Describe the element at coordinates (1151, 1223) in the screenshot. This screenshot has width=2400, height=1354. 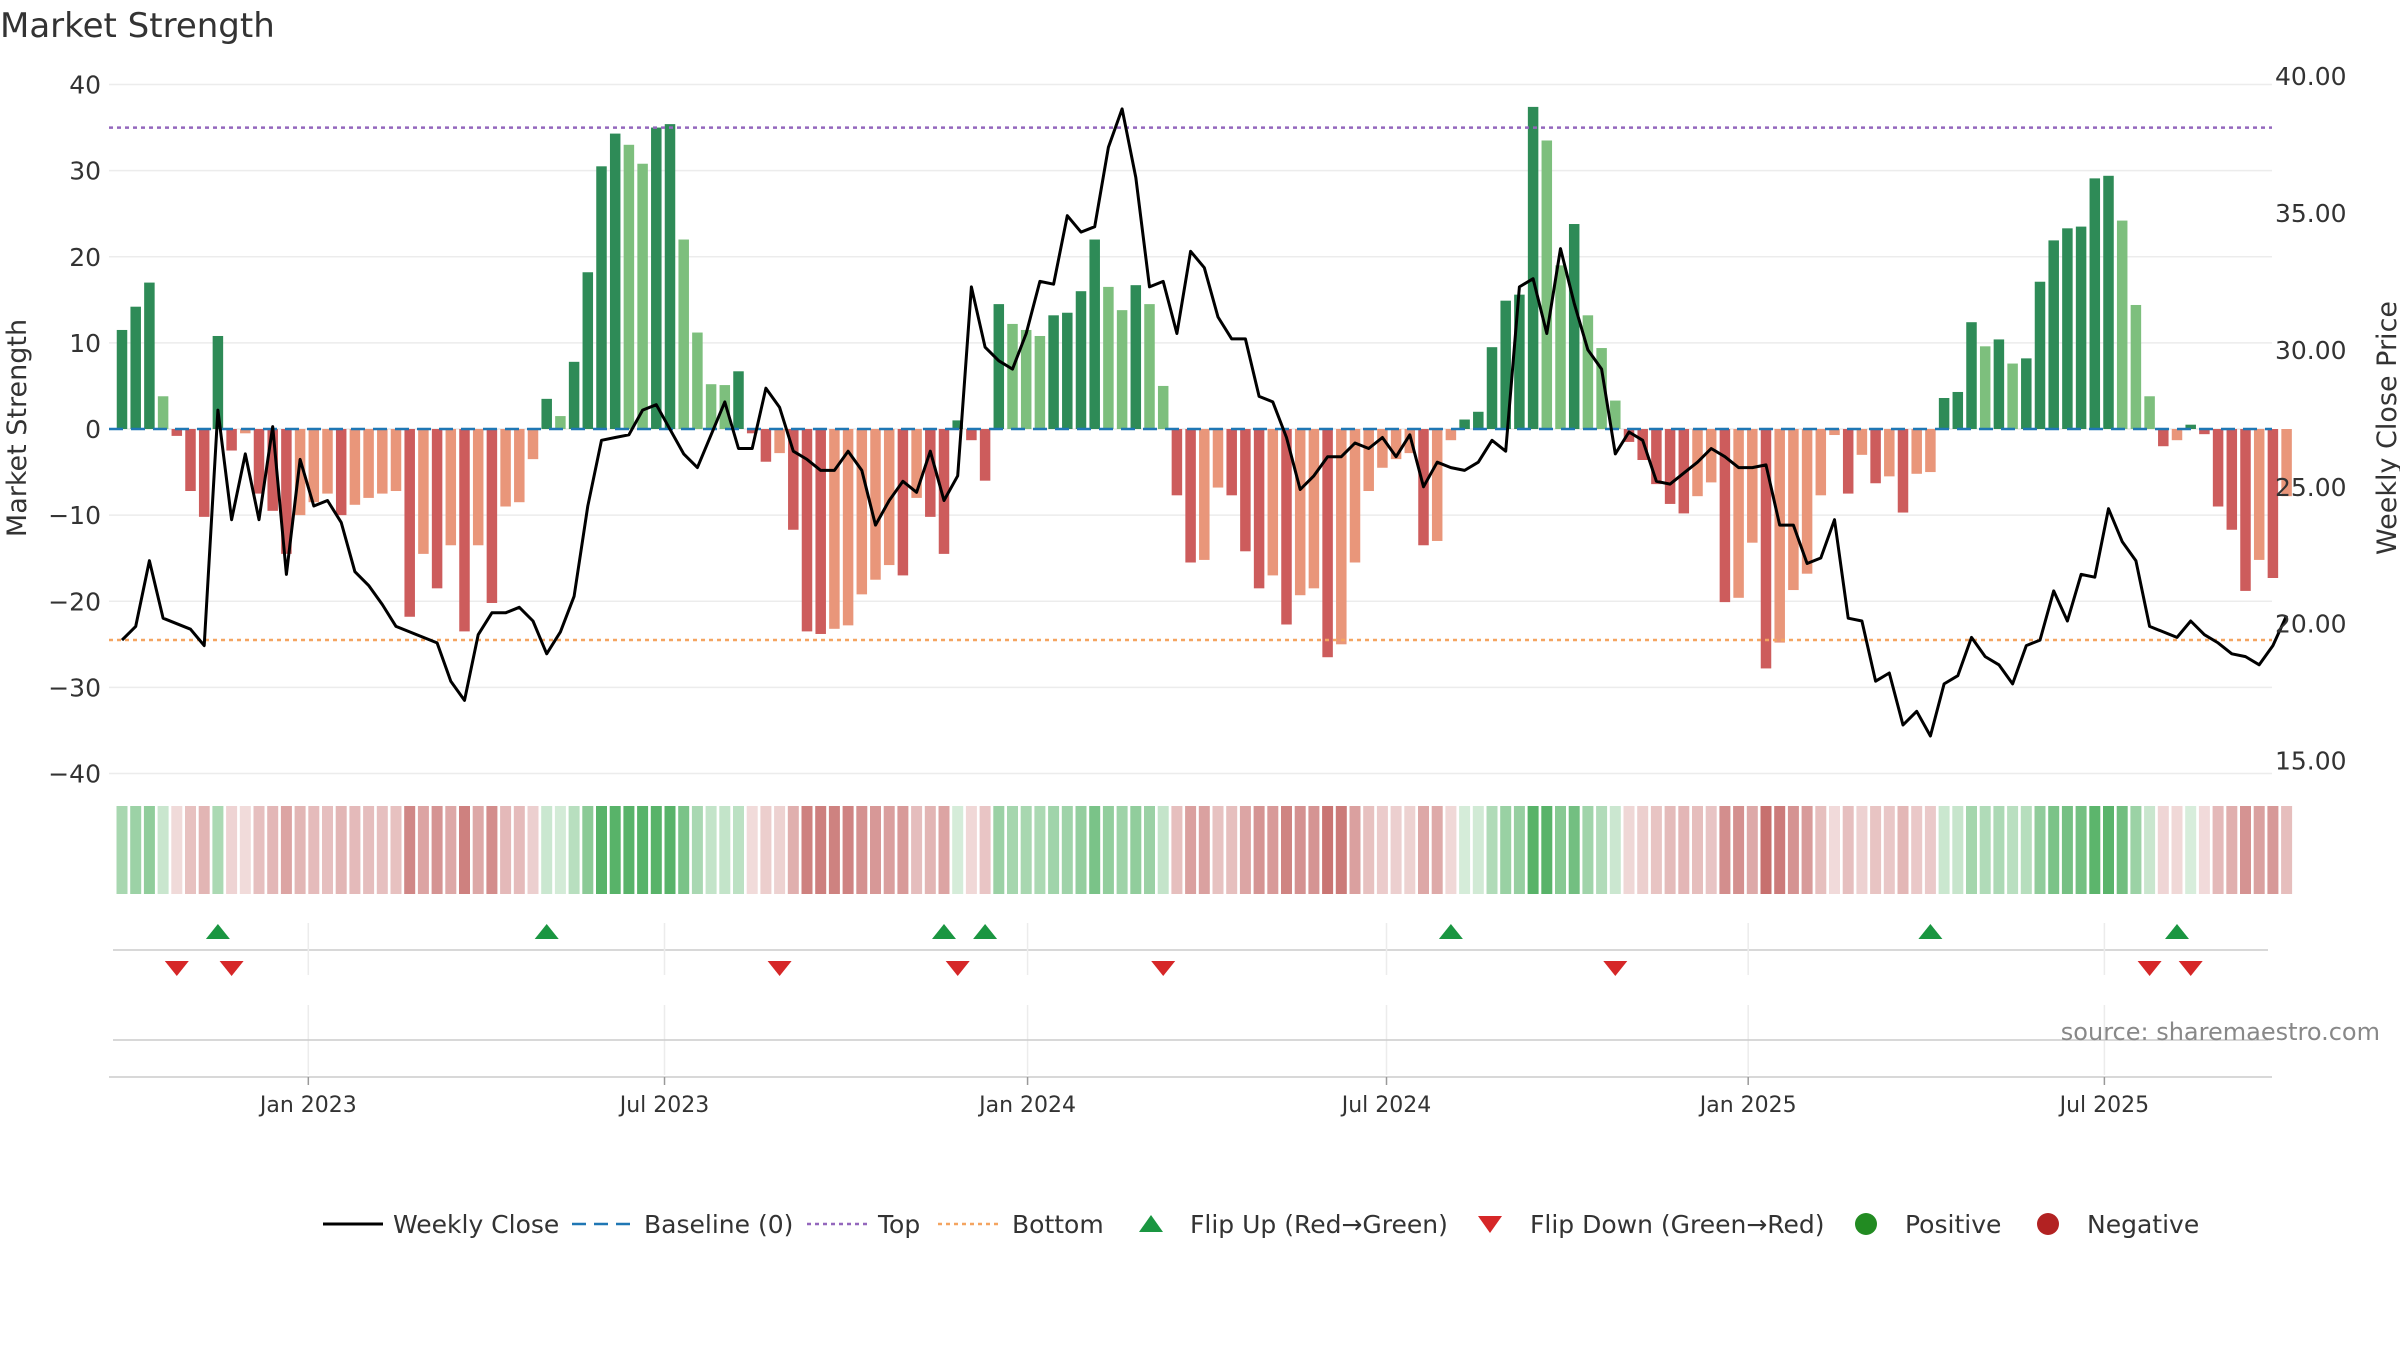
I see `legend-swatch-flip-up` at that location.